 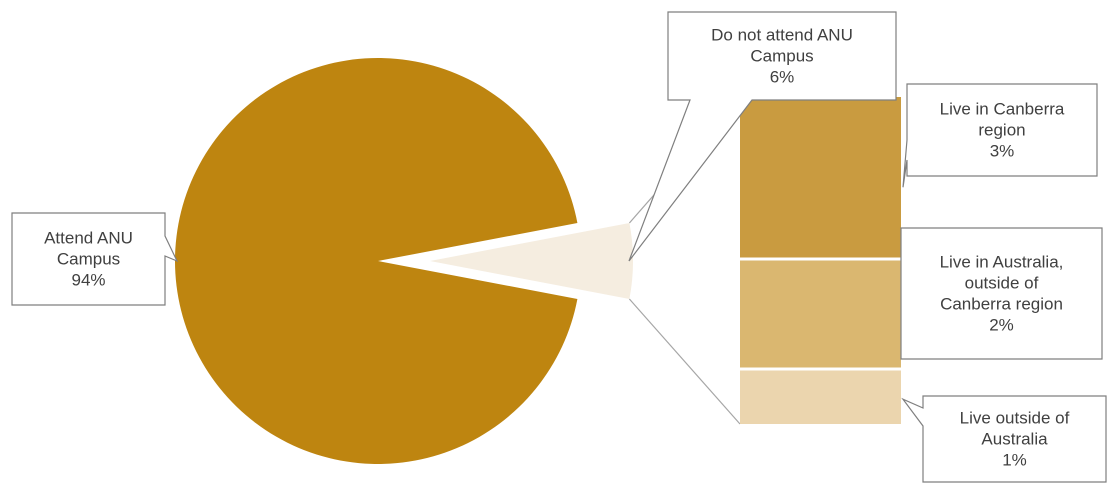 I want to click on label-australia-outside-canberra-line-0: Live in Australia,, so click(x=1002, y=262).